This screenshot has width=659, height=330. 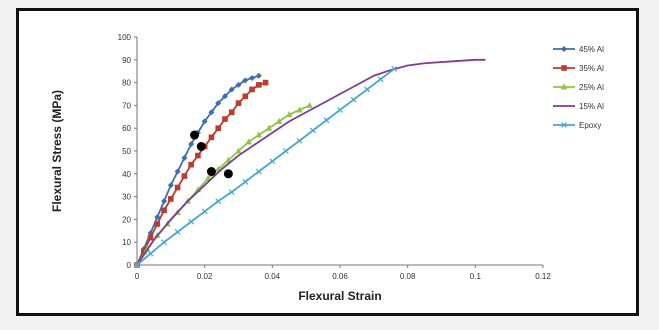 I want to click on x-tick-label: 0.1, so click(x=476, y=276).